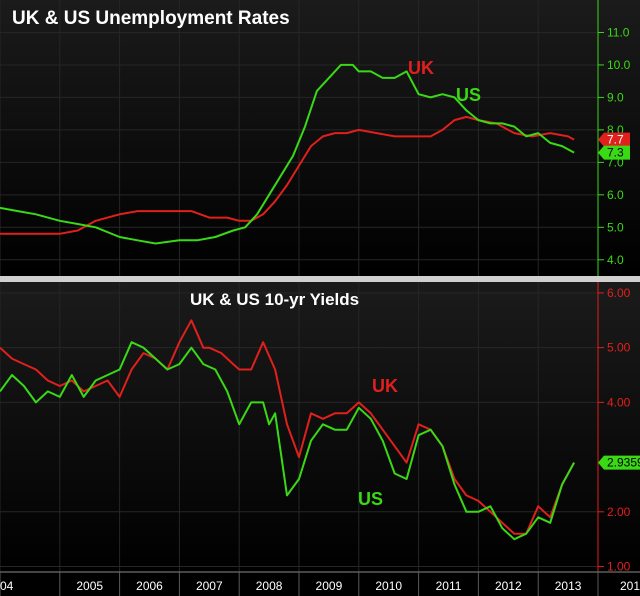 Image resolution: width=640 pixels, height=596 pixels. Describe the element at coordinates (269, 586) in the screenshot. I see `x-tick-label: 2008` at that location.